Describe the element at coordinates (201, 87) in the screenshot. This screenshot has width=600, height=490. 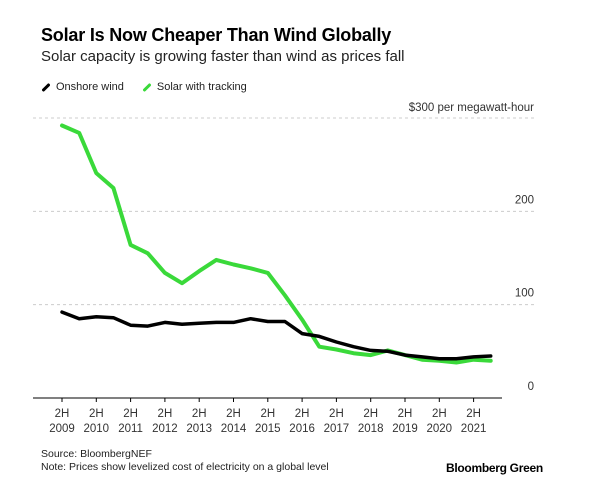
I see `legend-label: Solar with tracking` at that location.